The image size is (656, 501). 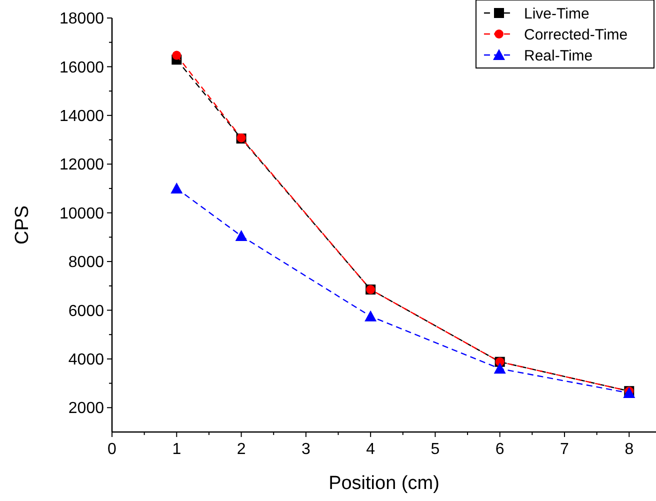 I want to click on x-tick-label: 6, so click(x=499, y=449).